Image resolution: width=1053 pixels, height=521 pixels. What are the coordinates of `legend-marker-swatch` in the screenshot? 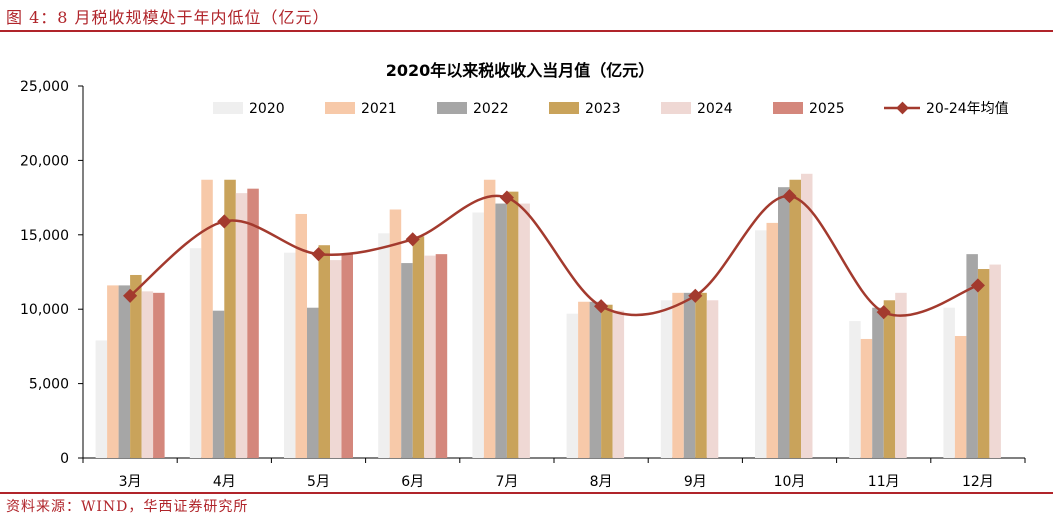 It's located at (902, 108).